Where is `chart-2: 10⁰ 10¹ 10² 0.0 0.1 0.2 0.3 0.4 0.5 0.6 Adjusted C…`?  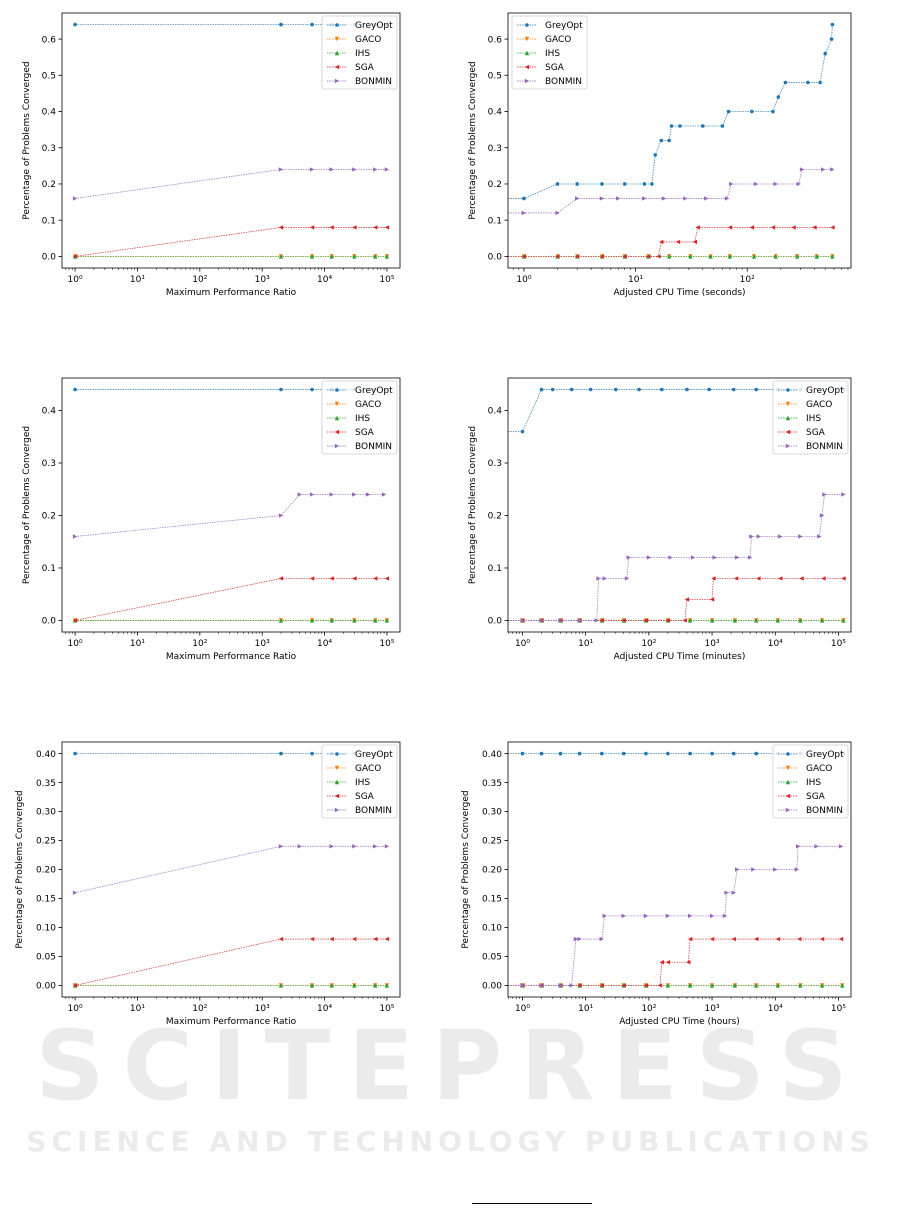
chart-2: 10⁰ 10¹ 10² 0.0 0.1 0.2 0.3 0.4 0.5 0.6 Adjusted C… is located at coordinates (660, 155).